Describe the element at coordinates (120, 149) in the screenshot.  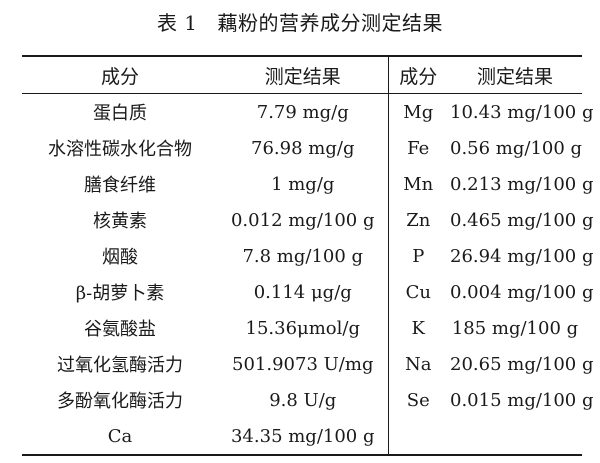
I see `component-cell: 水溶性碳水化合物` at that location.